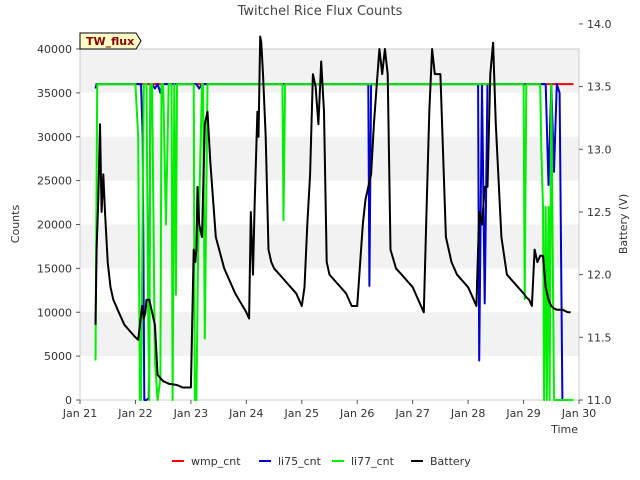 The height and width of the screenshot is (480, 640). What do you see at coordinates (623, 224) in the screenshot?
I see `y2-axis-label: Battery (V)` at bounding box center [623, 224].